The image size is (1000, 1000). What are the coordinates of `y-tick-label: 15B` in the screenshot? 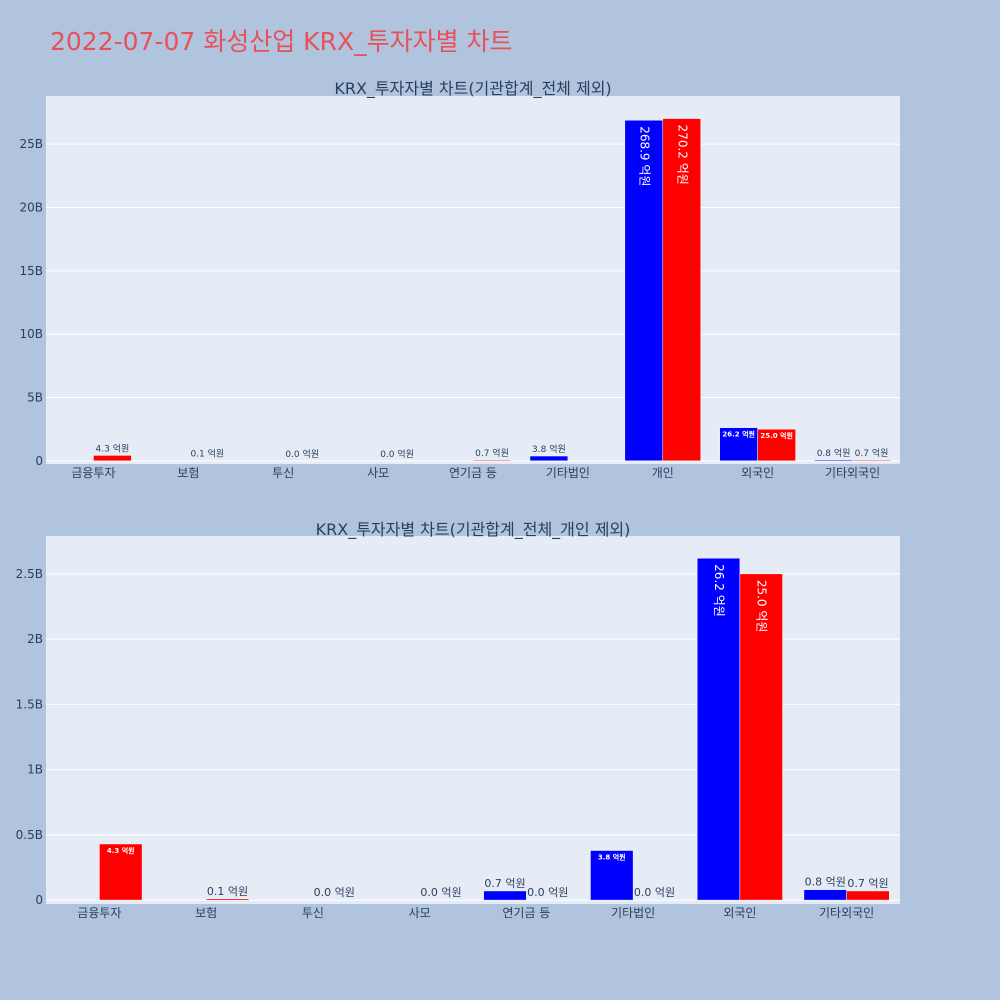 It's located at (31, 271).